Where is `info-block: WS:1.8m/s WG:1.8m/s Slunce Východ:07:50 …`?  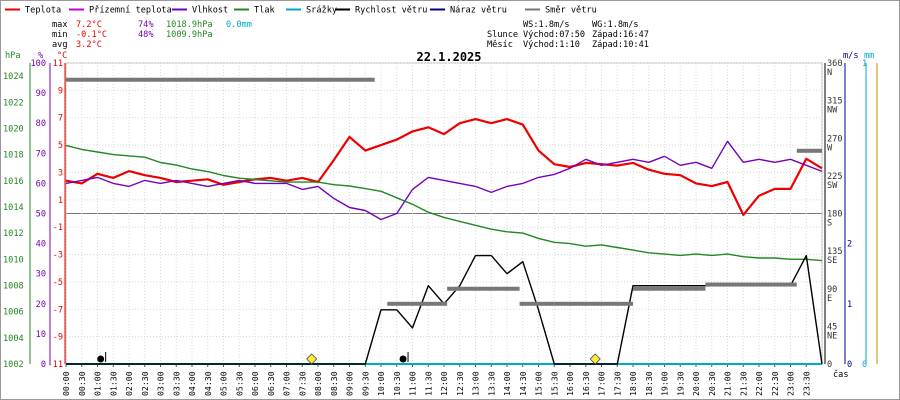 info-block: WS:1.8m/s WG:1.8m/s Slunce Východ:07:50 … is located at coordinates (568, 35).